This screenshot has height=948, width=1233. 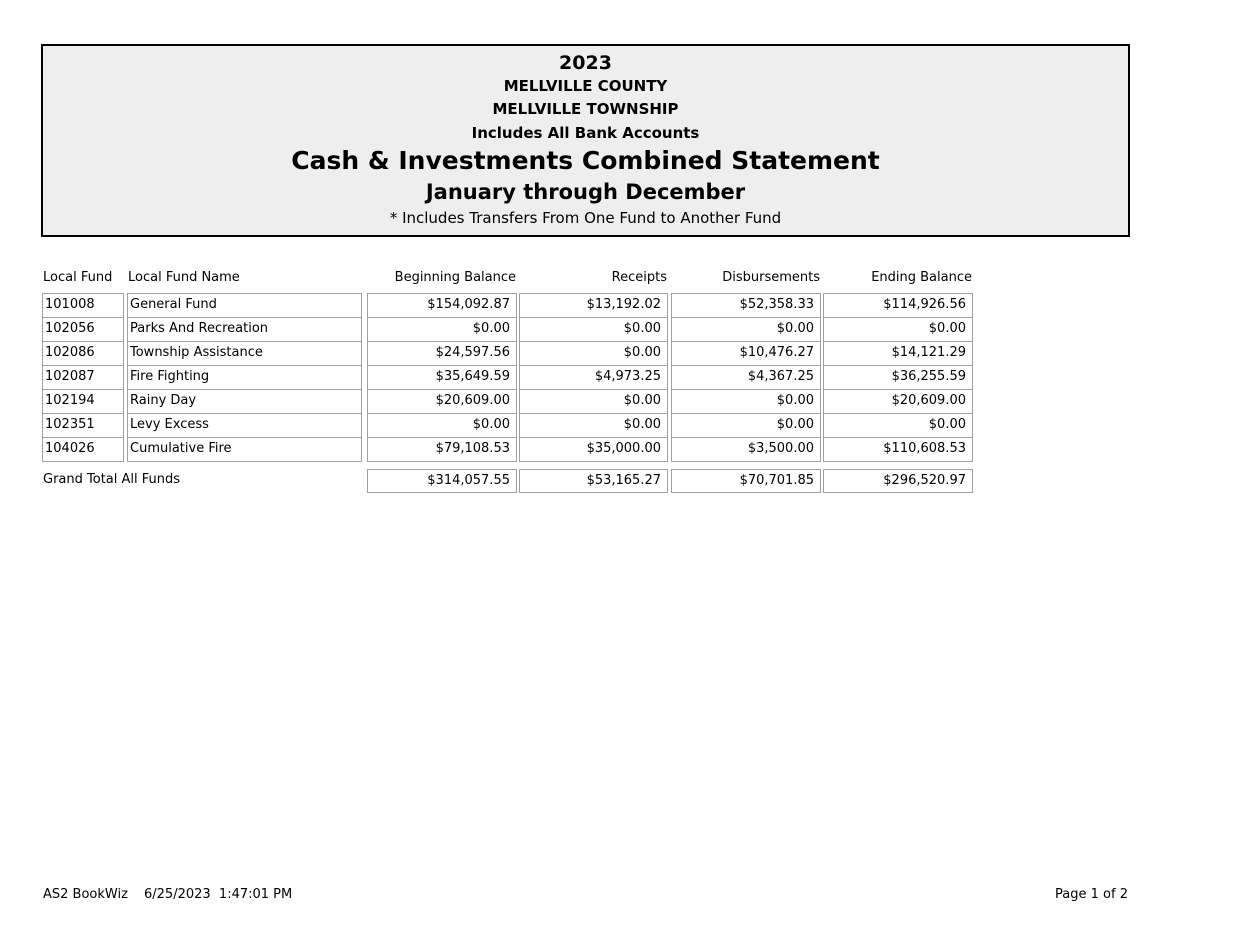 What do you see at coordinates (83, 329) in the screenshot?
I see `fund-number-cell: 102056` at bounding box center [83, 329].